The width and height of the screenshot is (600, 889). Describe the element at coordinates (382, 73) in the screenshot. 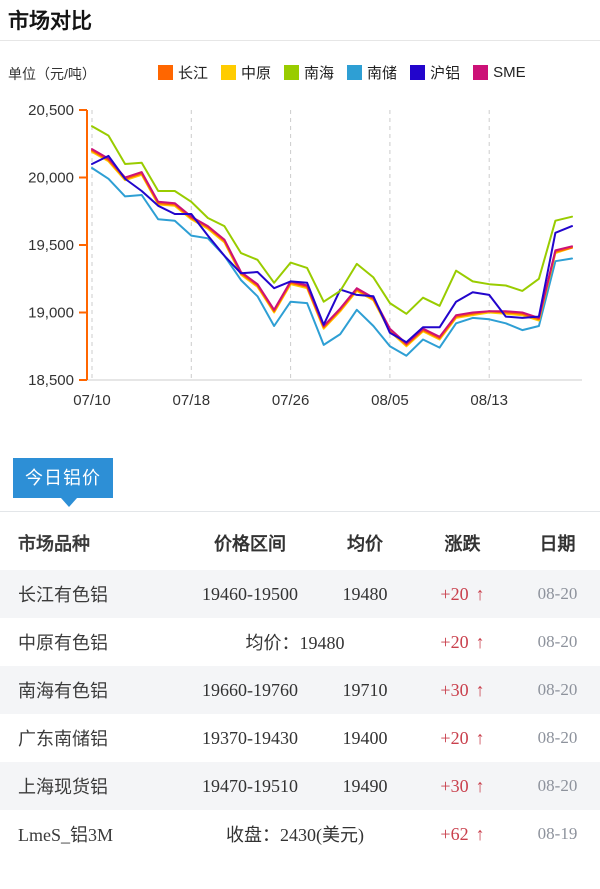

I see `legend-label: 南储` at that location.